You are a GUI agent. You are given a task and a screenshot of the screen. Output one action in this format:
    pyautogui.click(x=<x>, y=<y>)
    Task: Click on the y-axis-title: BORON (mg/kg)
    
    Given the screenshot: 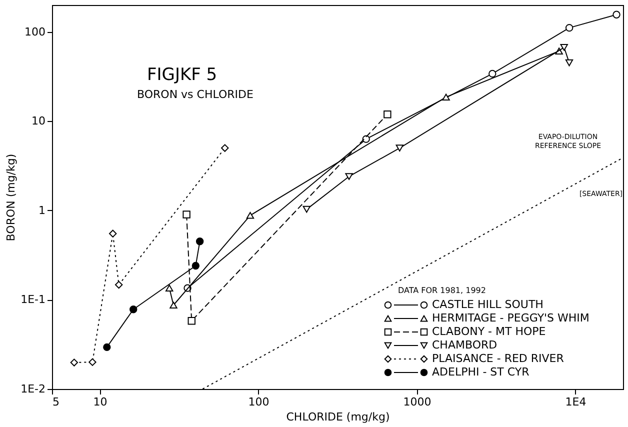 What is the action you would take?
    pyautogui.click(x=11, y=198)
    